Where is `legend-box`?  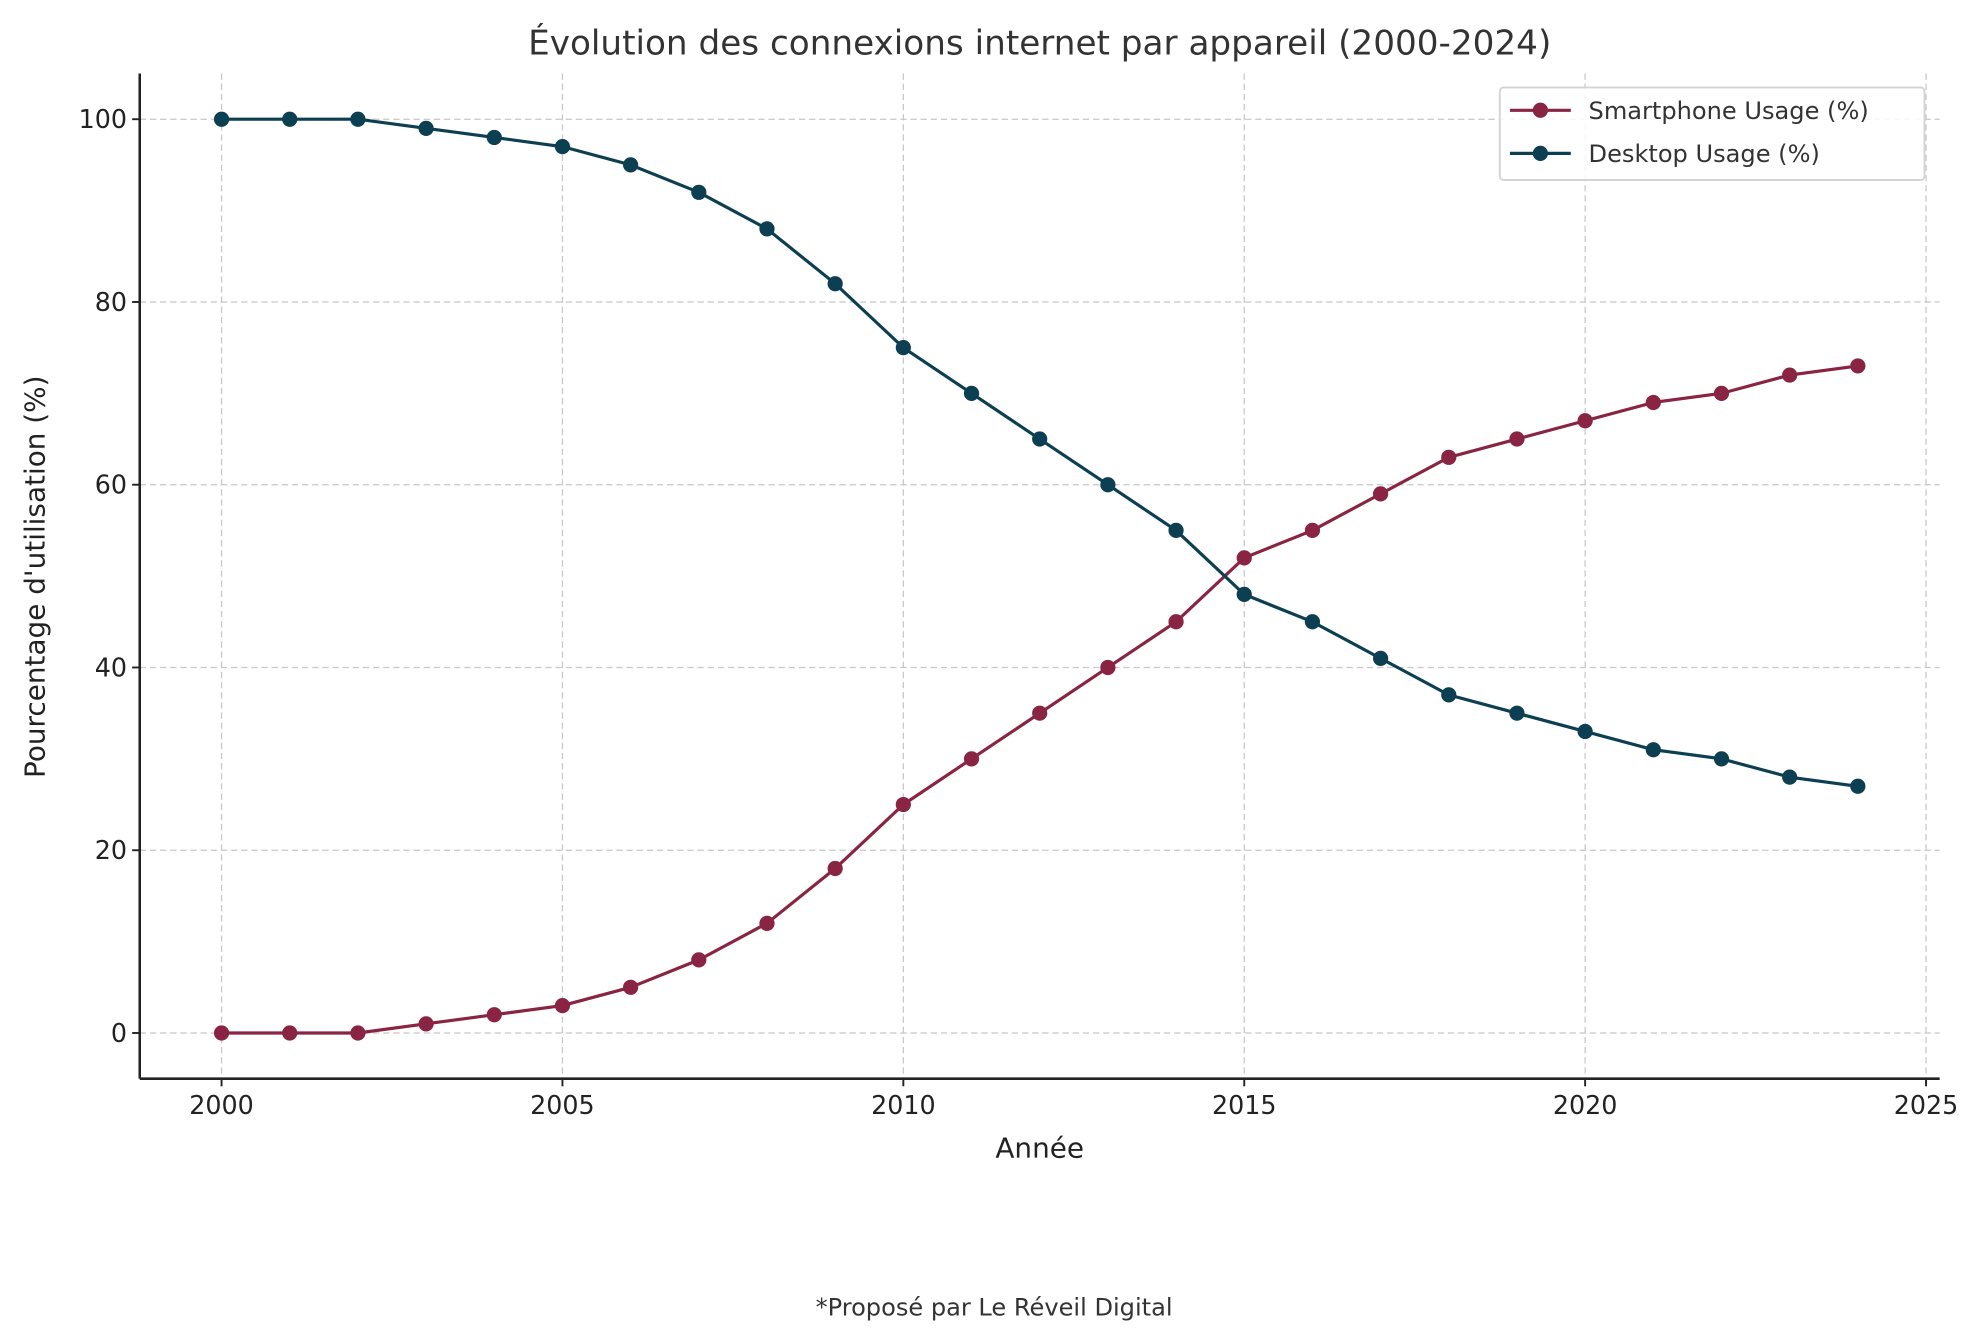 legend-box is located at coordinates (1712, 133).